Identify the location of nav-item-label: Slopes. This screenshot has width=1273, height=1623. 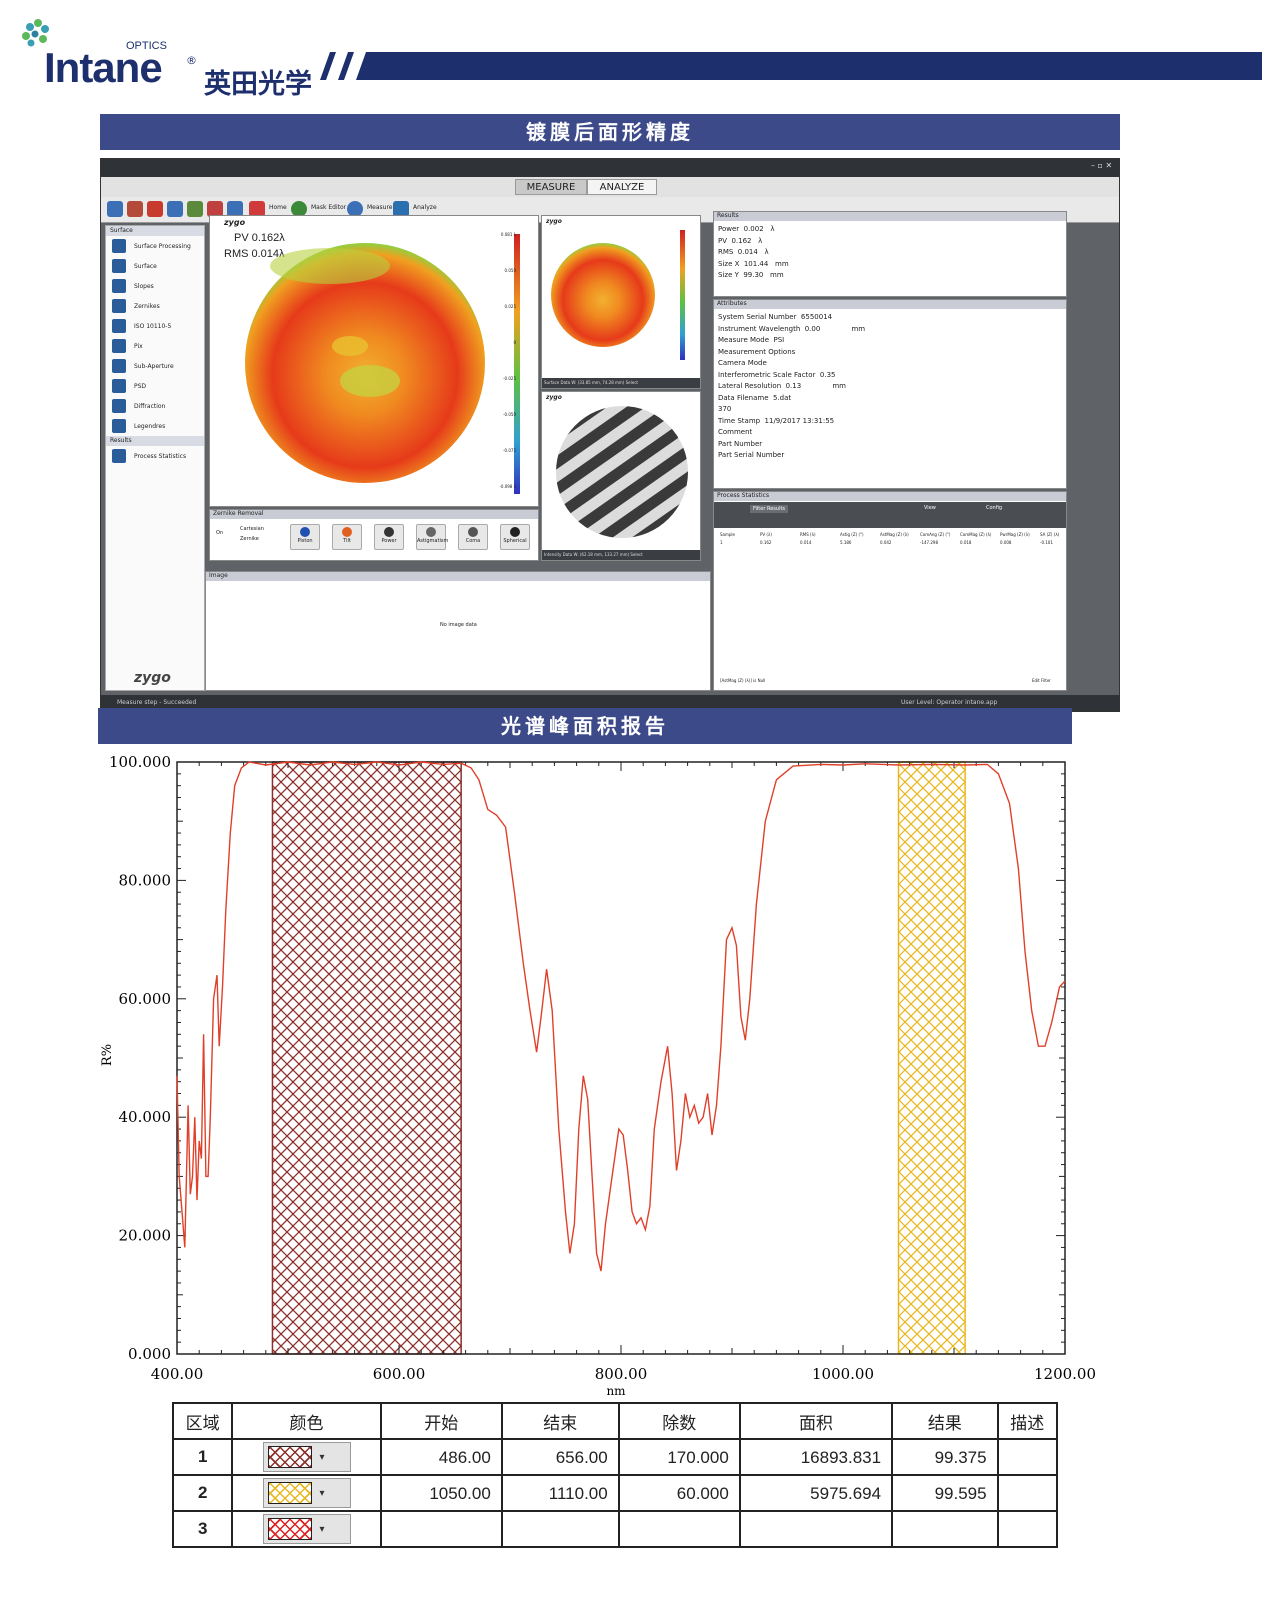
(144, 286).